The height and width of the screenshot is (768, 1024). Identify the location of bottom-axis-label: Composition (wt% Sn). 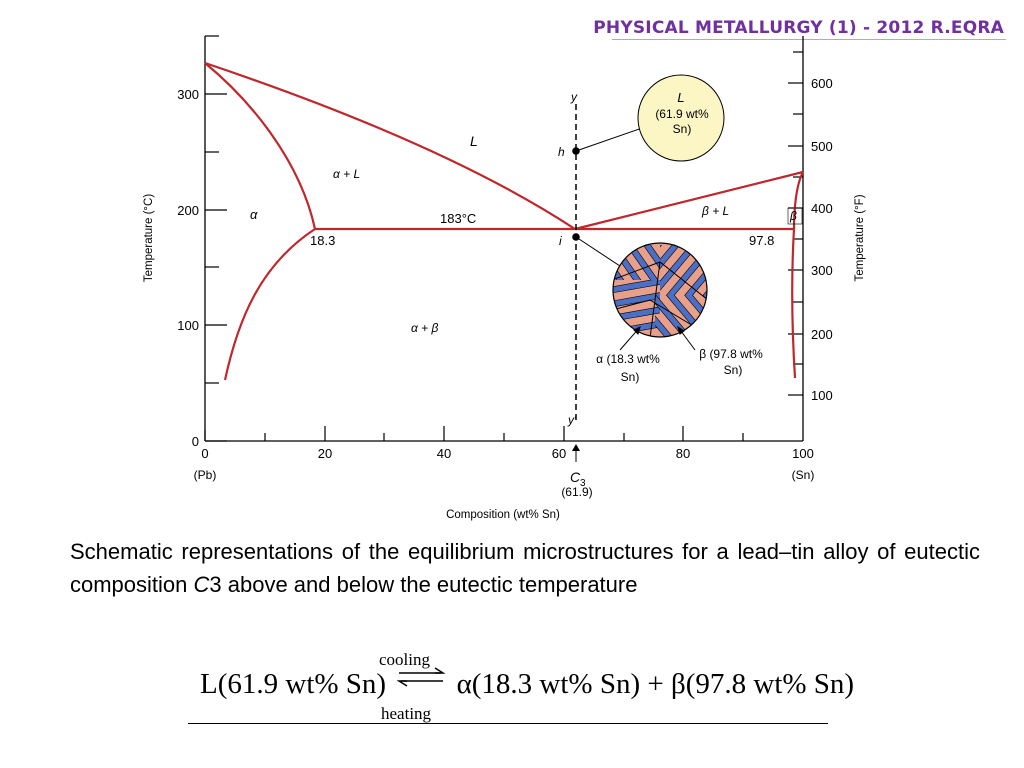
(503, 515).